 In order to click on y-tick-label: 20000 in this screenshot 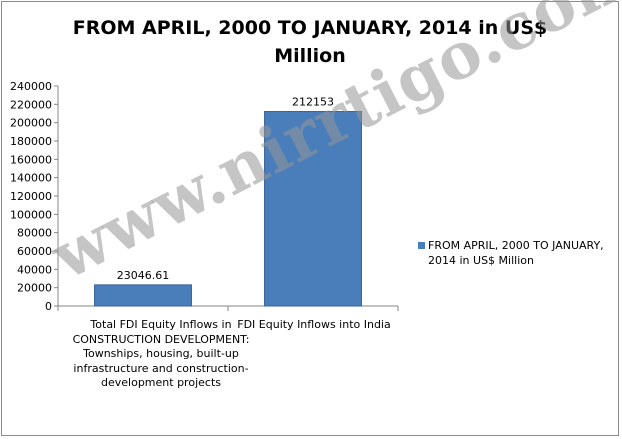, I will do `click(34, 288)`.